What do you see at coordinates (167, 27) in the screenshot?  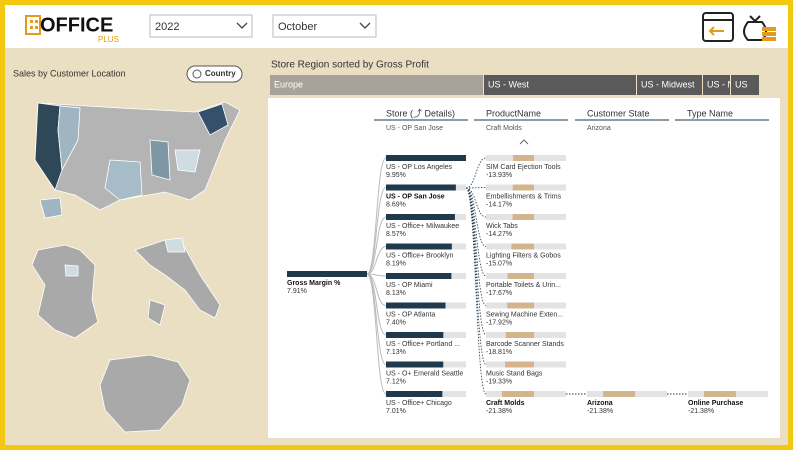 I see `year-value: 2022` at bounding box center [167, 27].